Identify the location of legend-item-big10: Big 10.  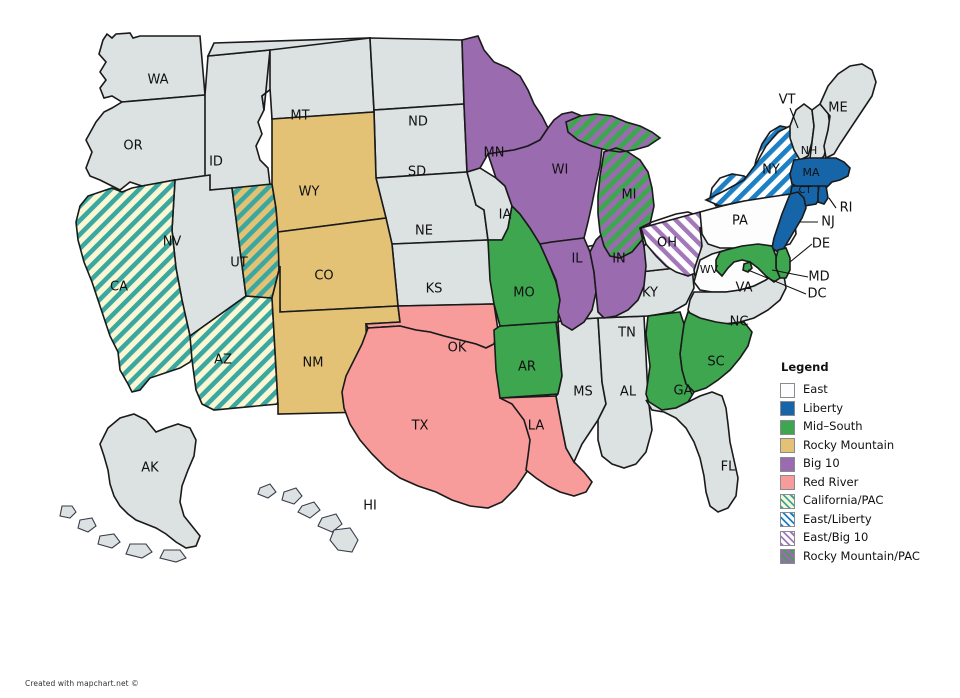
(868, 464).